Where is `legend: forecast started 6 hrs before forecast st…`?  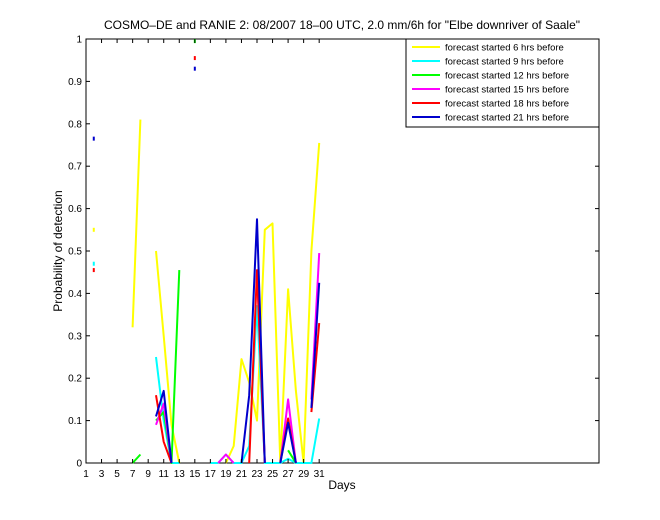
legend: forecast started 6 hrs before forecast st… is located at coordinates (502, 83).